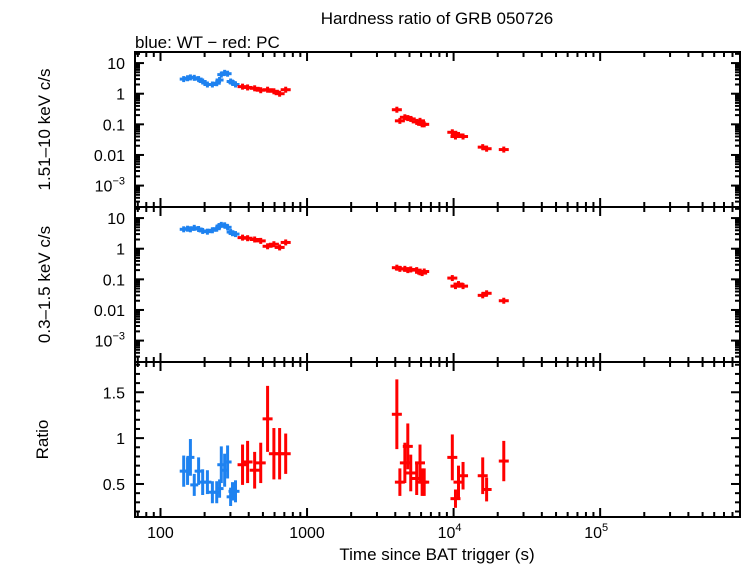  What do you see at coordinates (114, 485) in the screenshot?
I see `y-tick-label: 0.5` at bounding box center [114, 485].